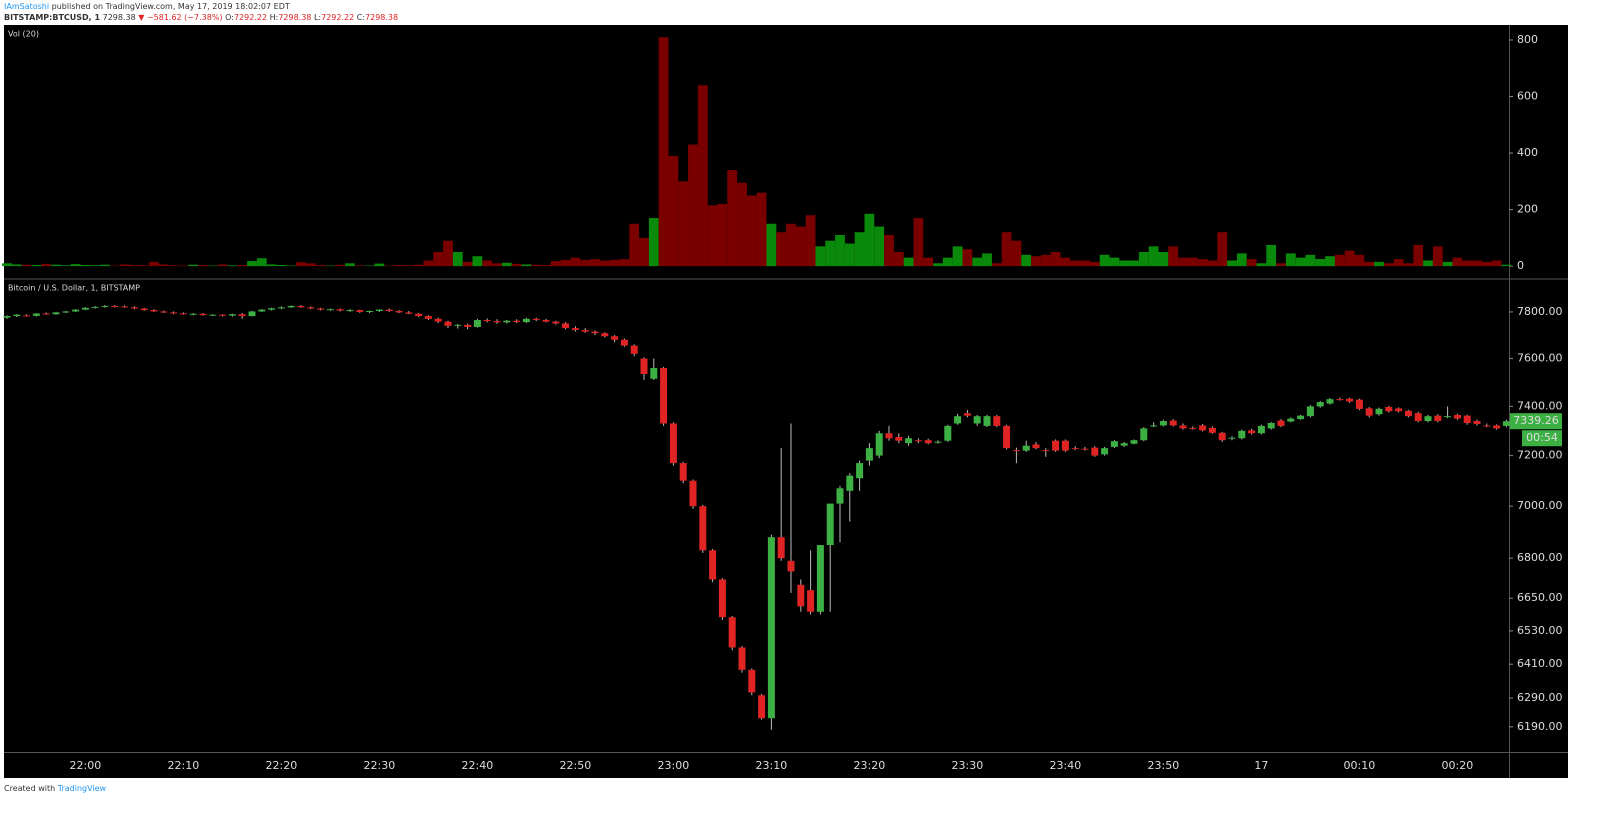 The width and height of the screenshot is (1600, 815). I want to click on brand: TradingView, so click(82, 788).